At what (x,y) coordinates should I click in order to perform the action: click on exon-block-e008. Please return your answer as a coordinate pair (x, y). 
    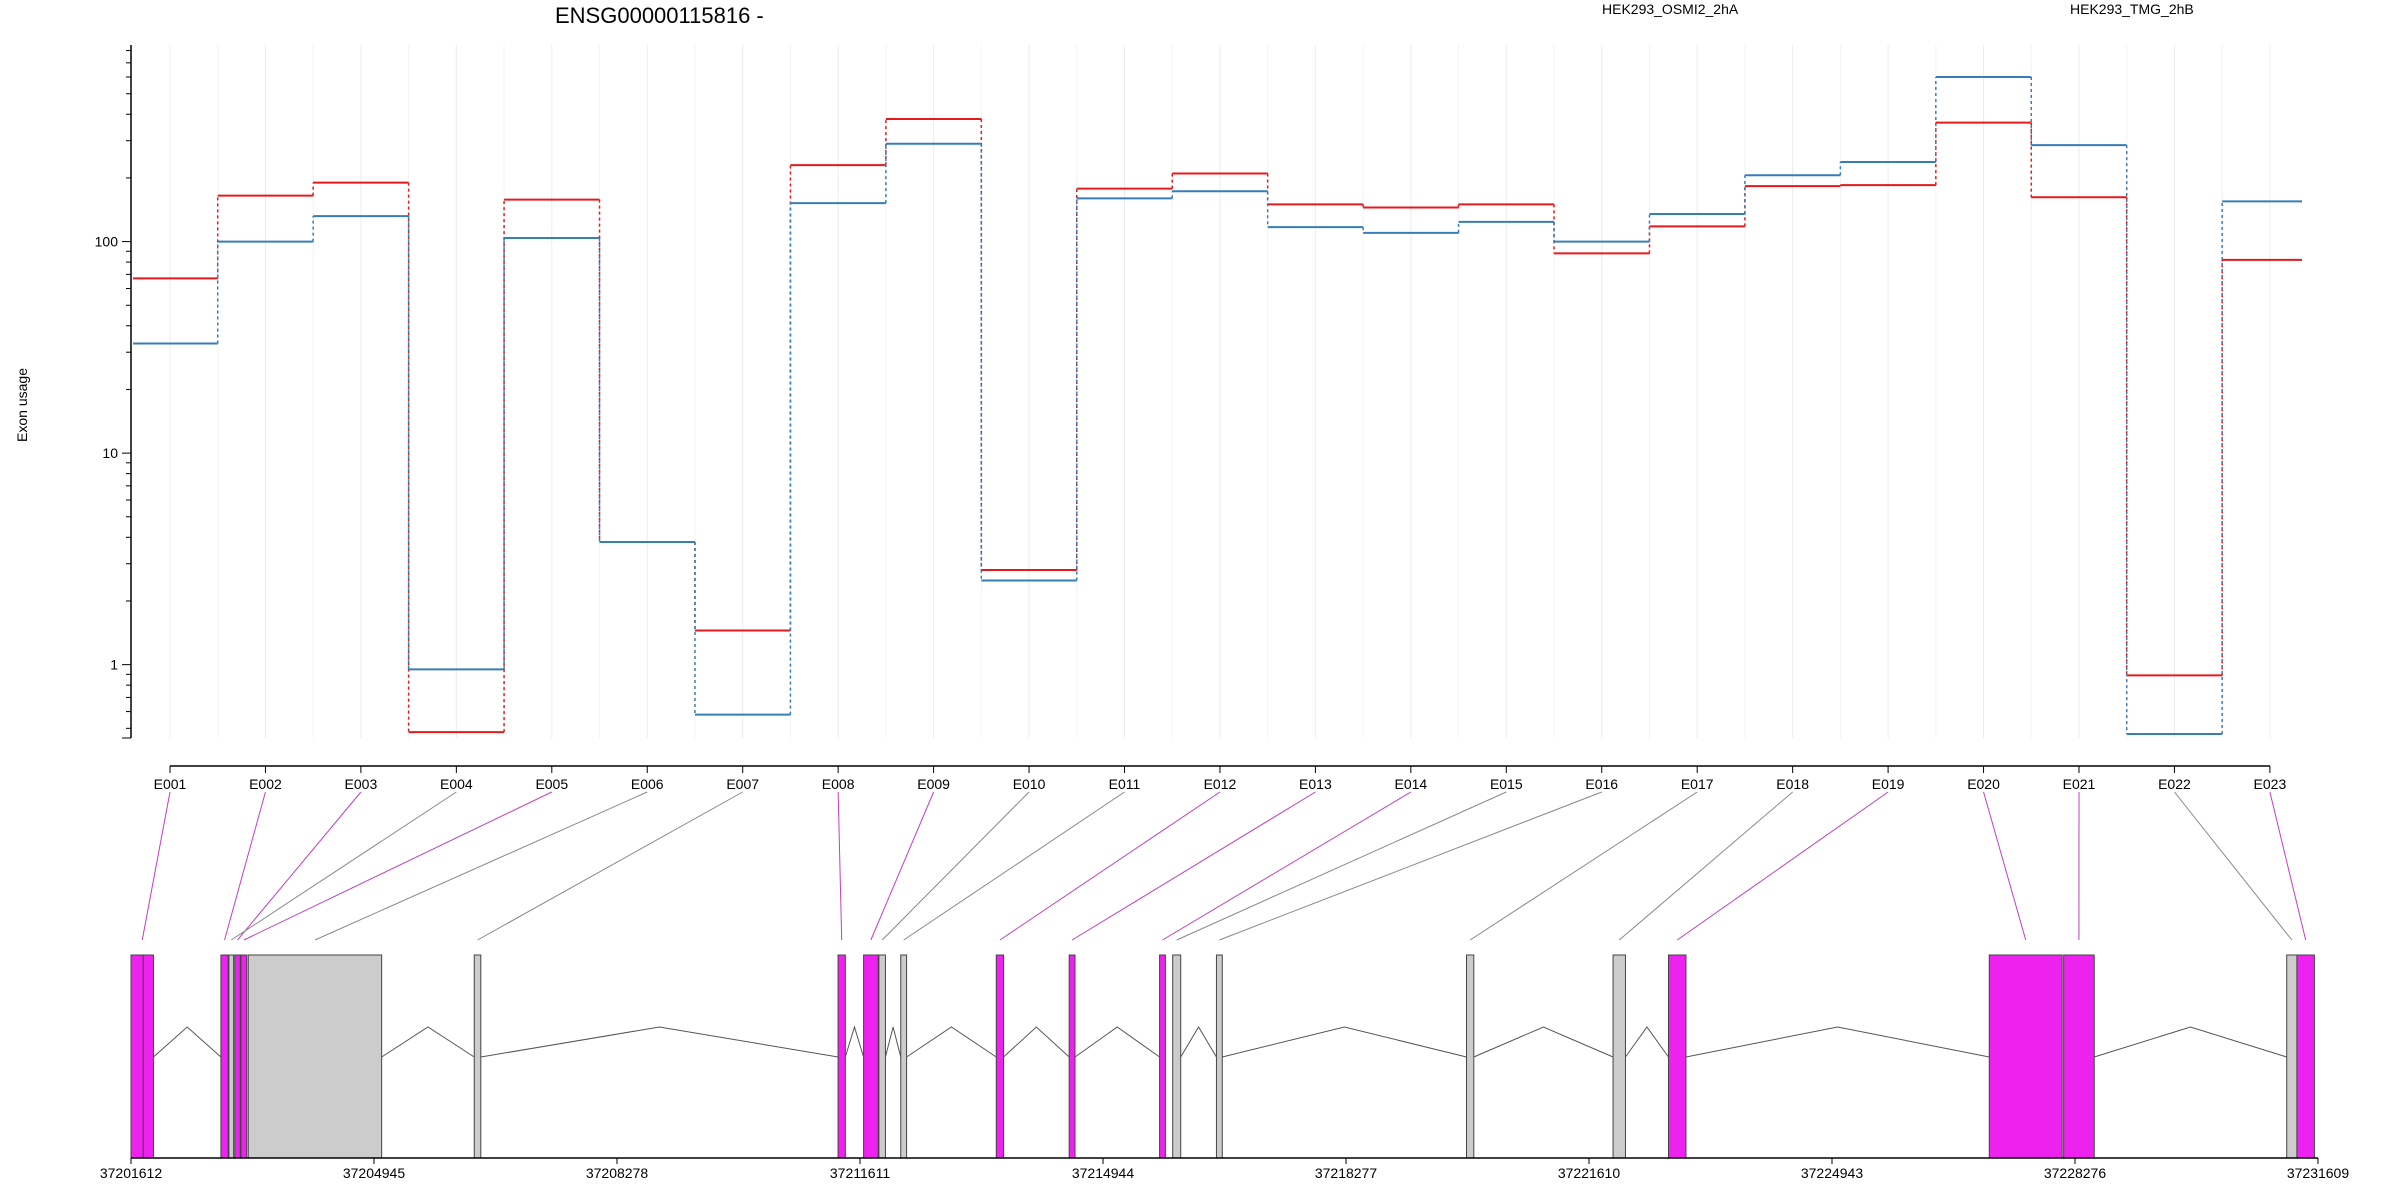
    Looking at the image, I should click on (841, 1056).